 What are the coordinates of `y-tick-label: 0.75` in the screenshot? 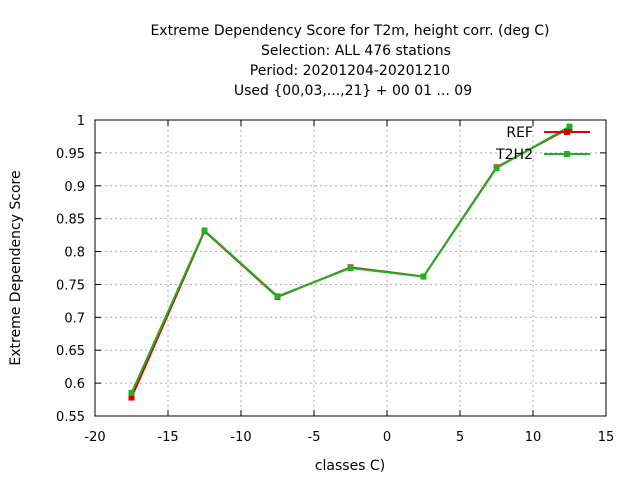 It's located at (70, 285).